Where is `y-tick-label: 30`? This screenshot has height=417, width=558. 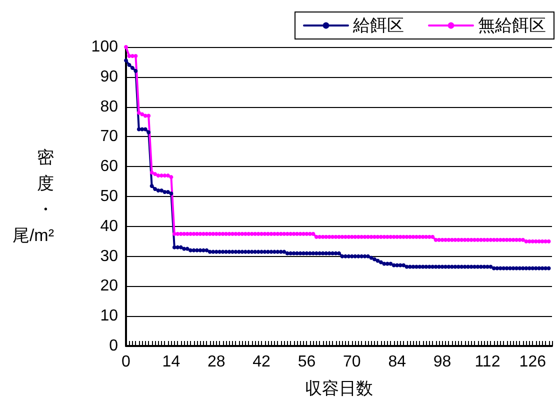 y-tick-label: 30 is located at coordinates (109, 256).